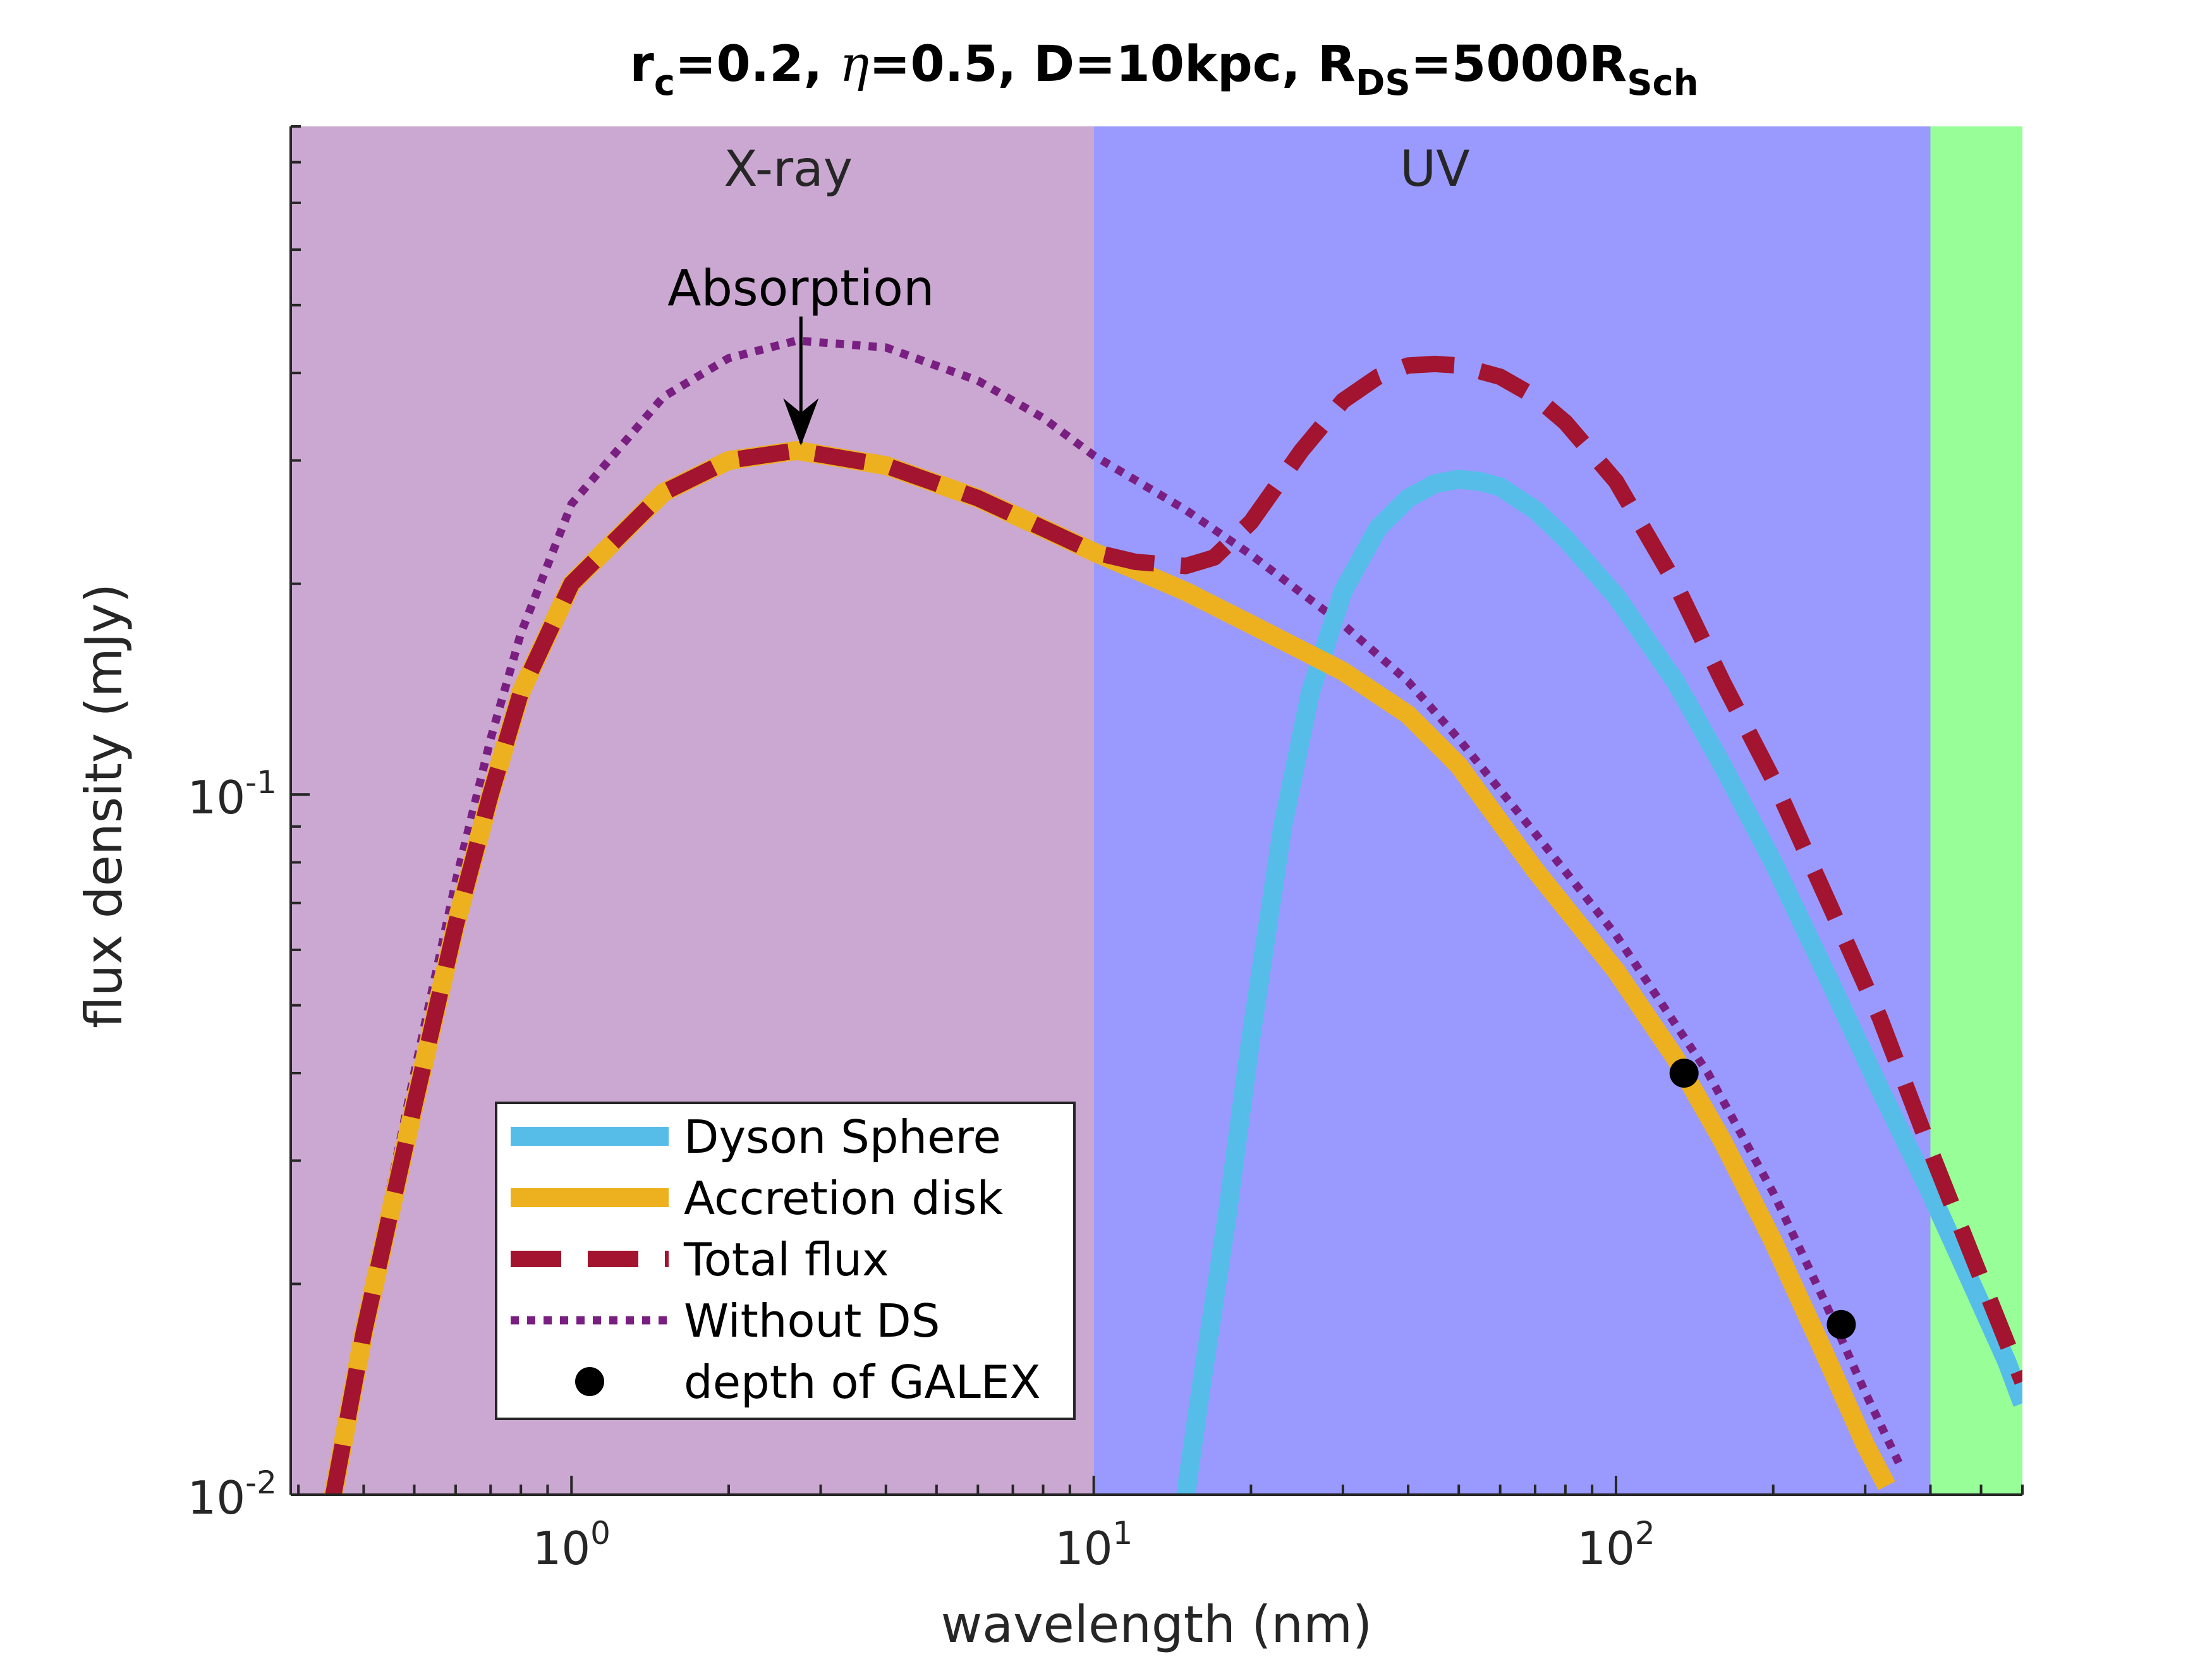  I want to click on y-tick-label: 10⁻¹, so click(232, 794).